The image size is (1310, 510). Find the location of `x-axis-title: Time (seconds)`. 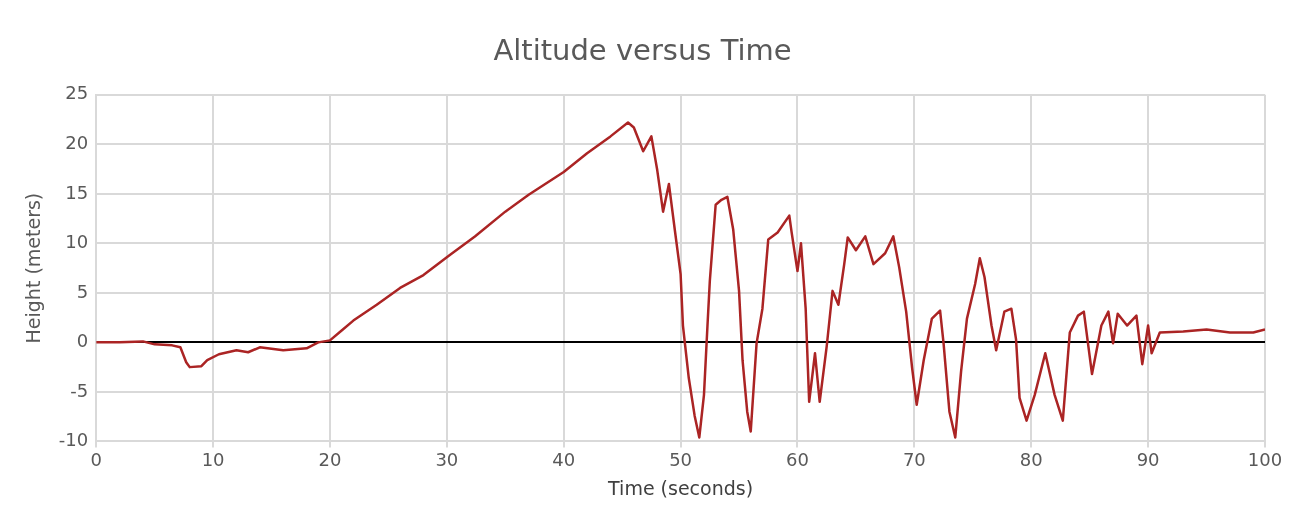

x-axis-title: Time (seconds) is located at coordinates (681, 488).